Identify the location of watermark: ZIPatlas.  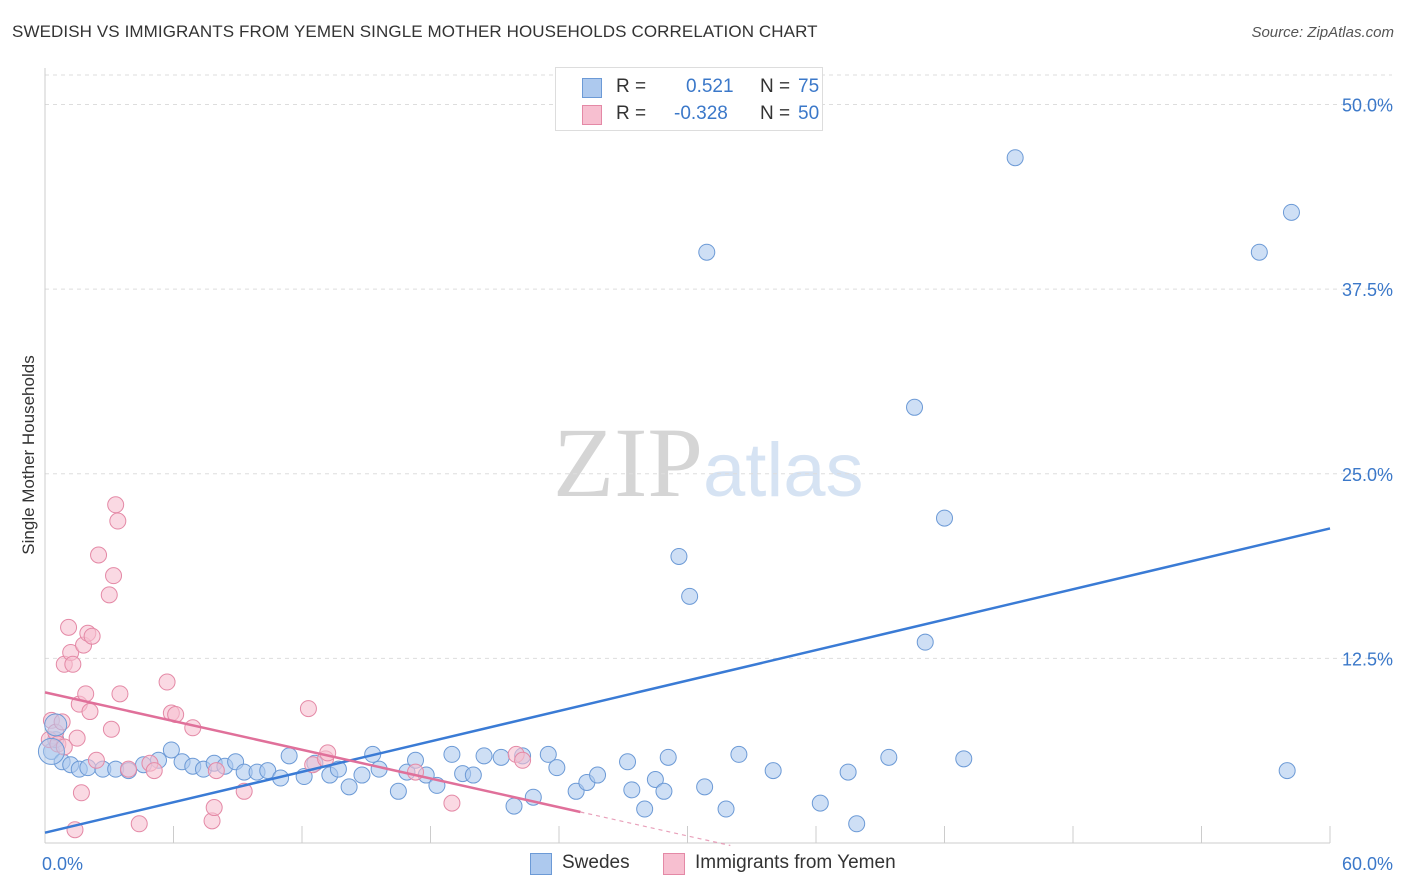
(708, 462).